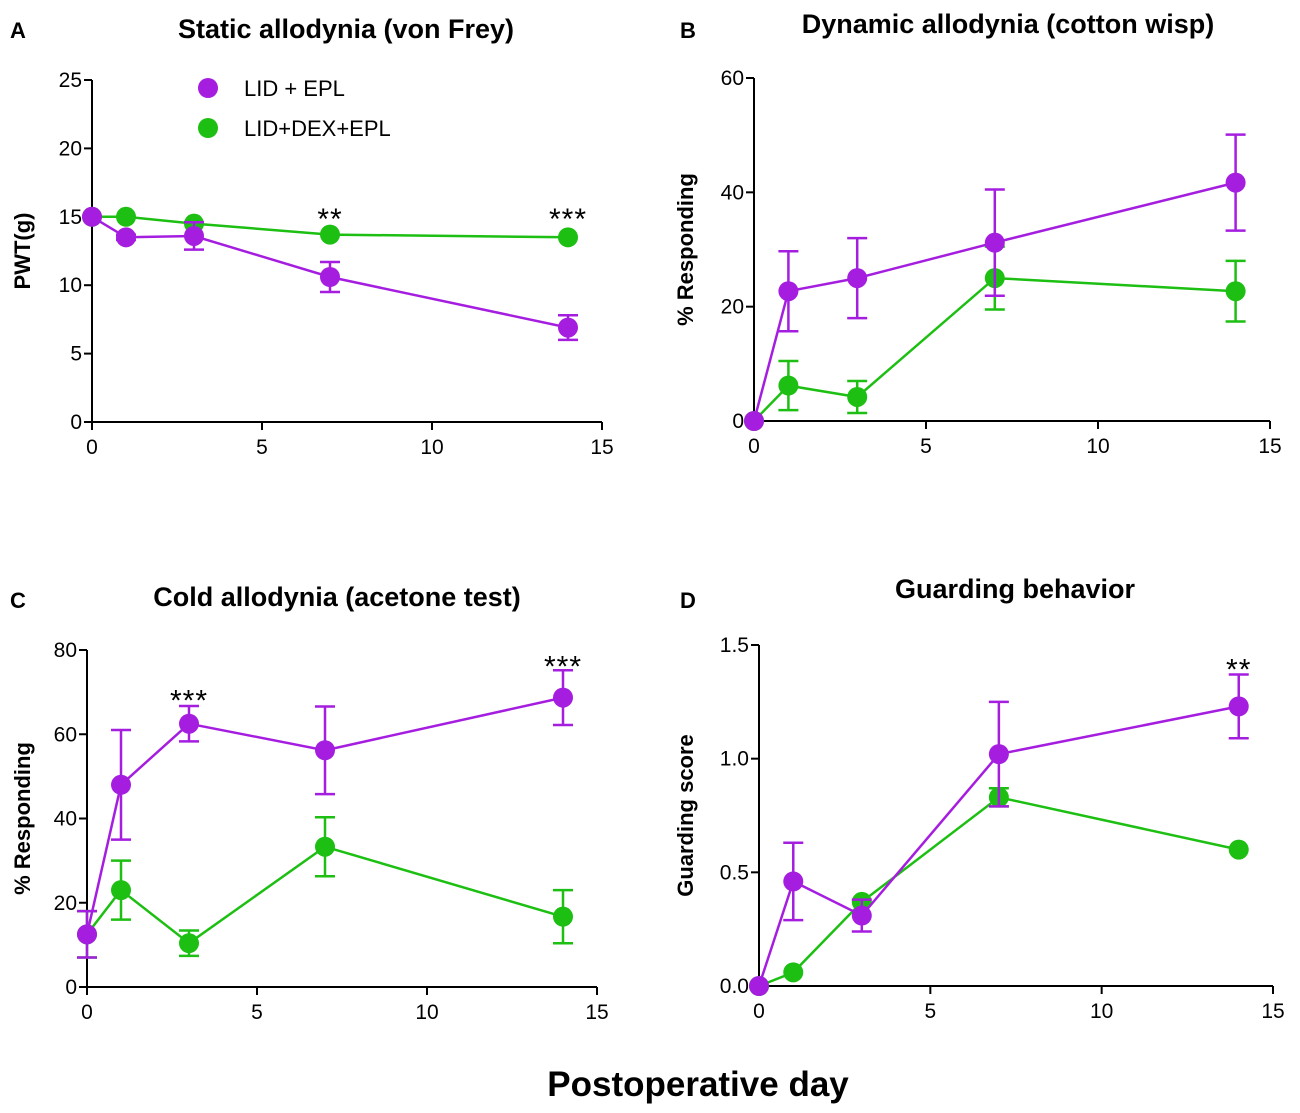 This screenshot has width=1300, height=1113. What do you see at coordinates (698, 1084) in the screenshot?
I see `shared-x-axis-label: Postoperative day` at bounding box center [698, 1084].